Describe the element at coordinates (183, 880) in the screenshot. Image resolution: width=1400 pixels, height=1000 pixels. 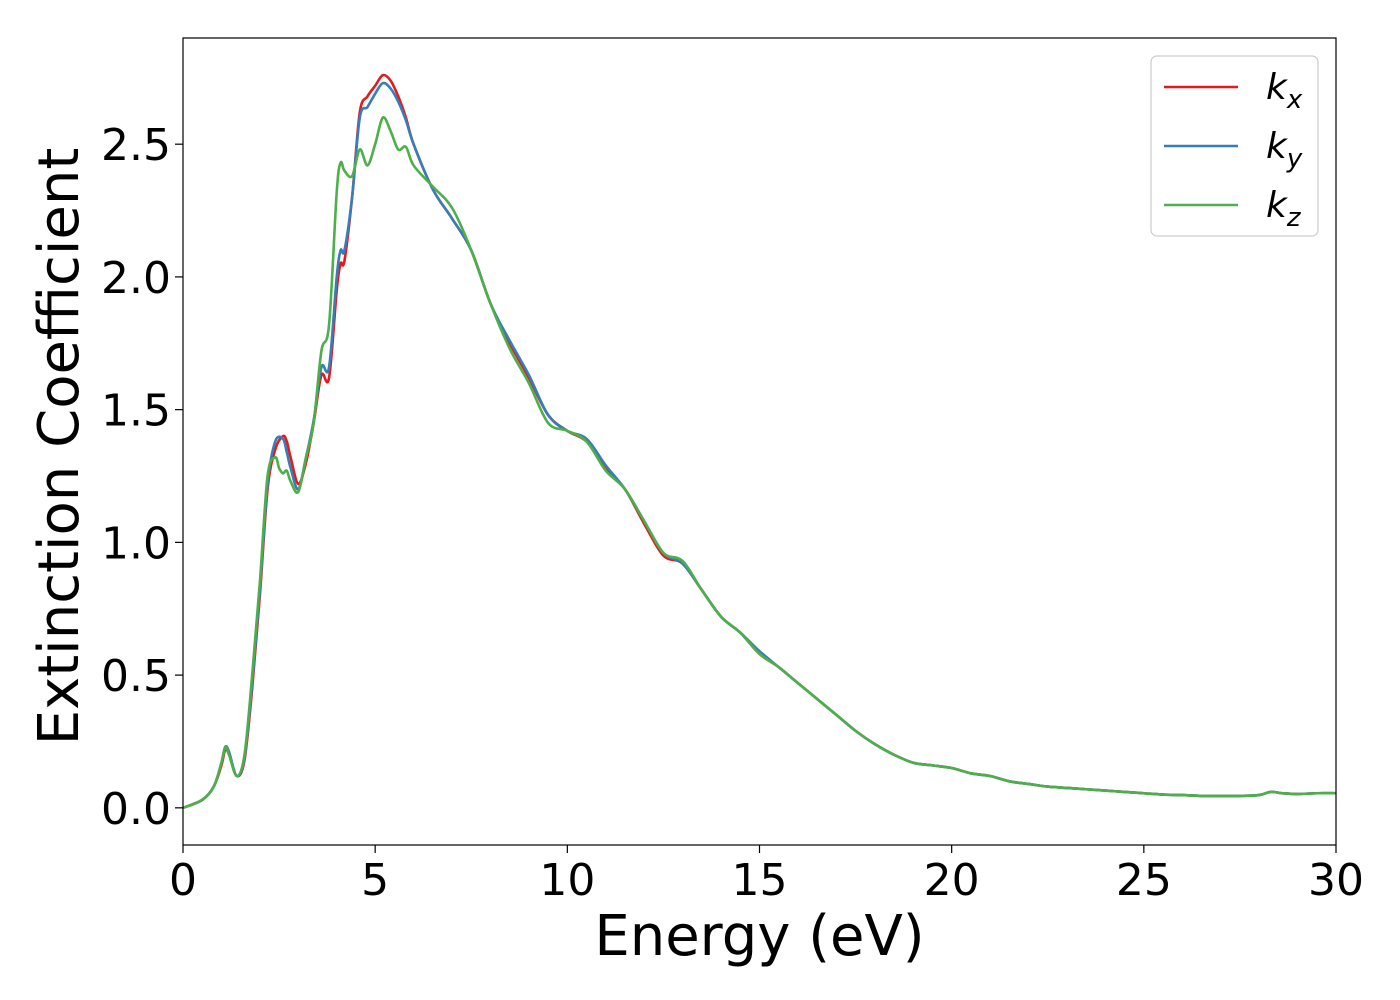
I see `x-tick-label: 0` at that location.